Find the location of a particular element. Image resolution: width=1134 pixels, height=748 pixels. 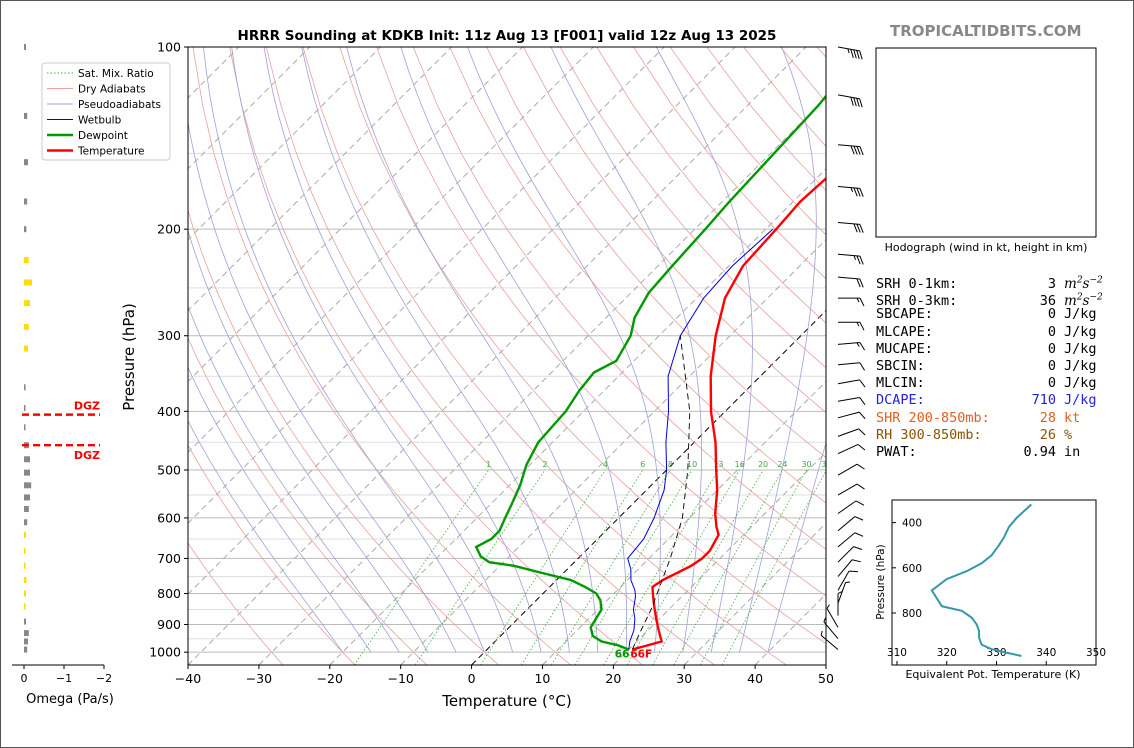

surface-dewpoint-label: 66 is located at coordinates (622, 655).